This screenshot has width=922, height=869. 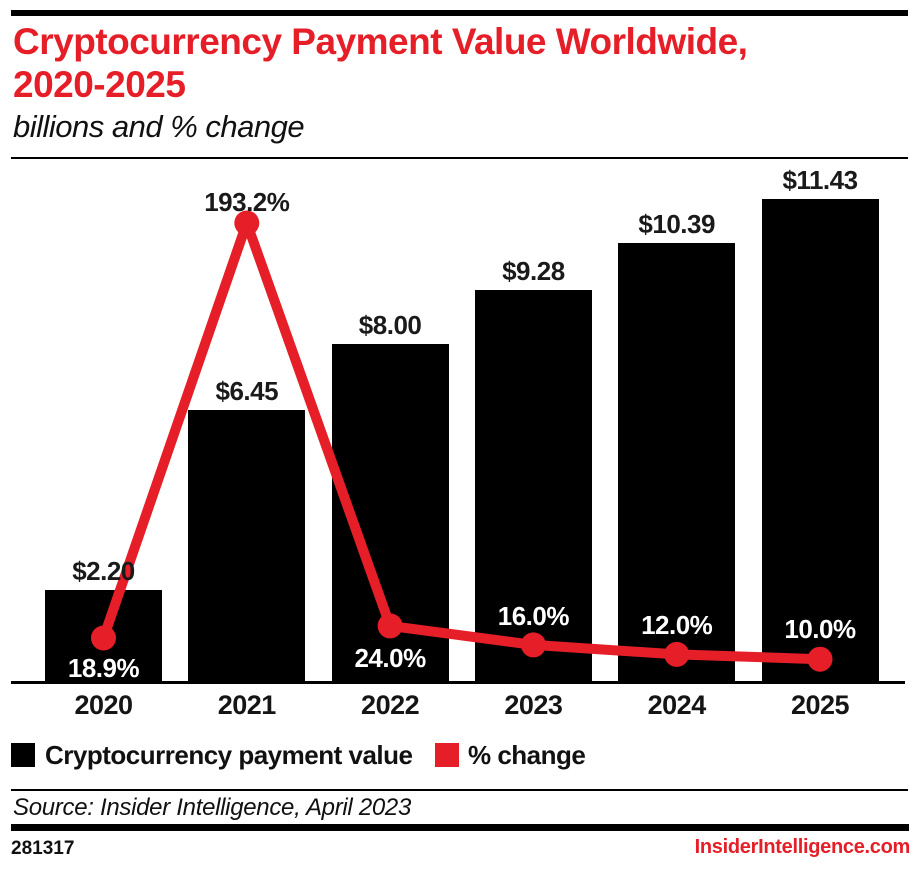 What do you see at coordinates (103, 570) in the screenshot?
I see `bar-value-label: $2.20` at bounding box center [103, 570].